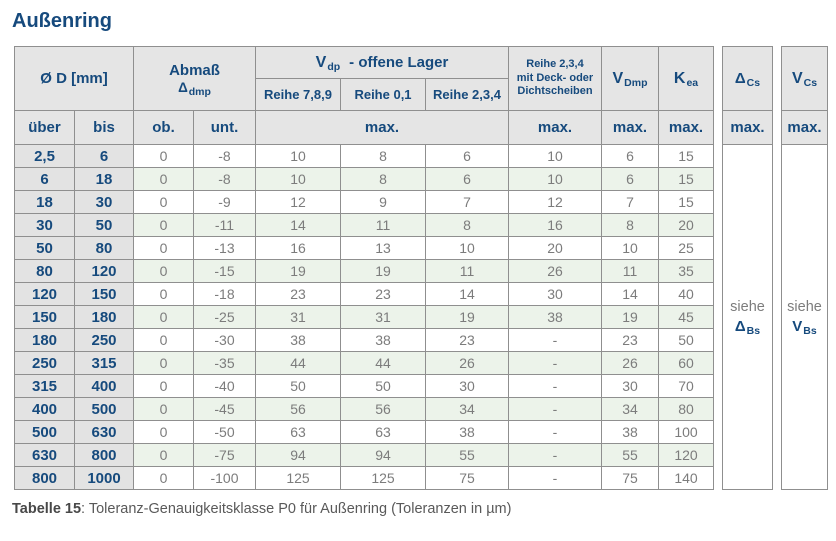 The width and height of the screenshot is (836, 541). I want to click on value-cell: 100, so click(686, 432).